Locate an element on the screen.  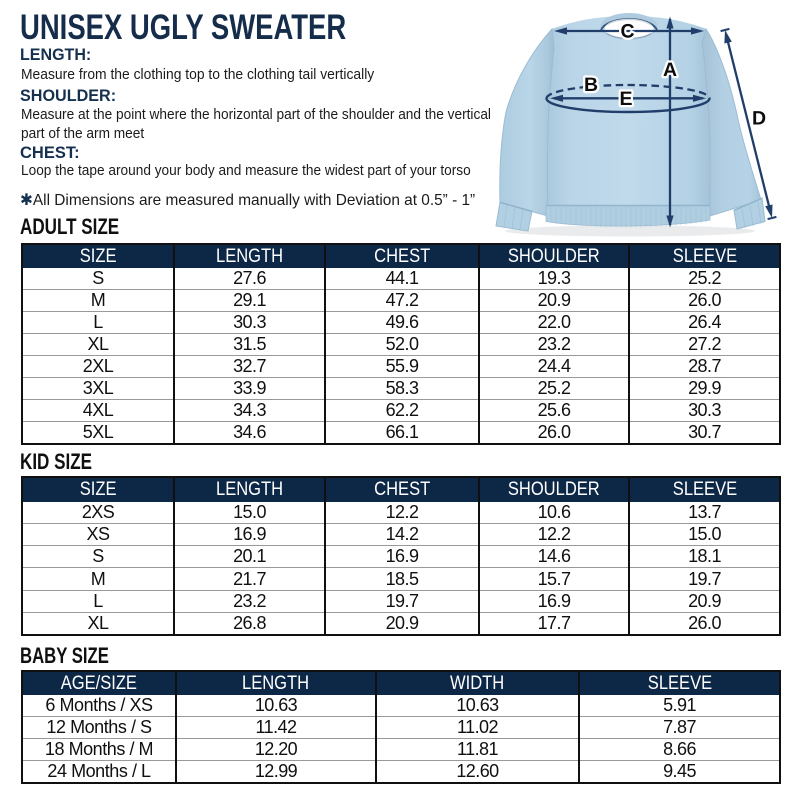
svg-text: D is located at coordinates (759, 119).